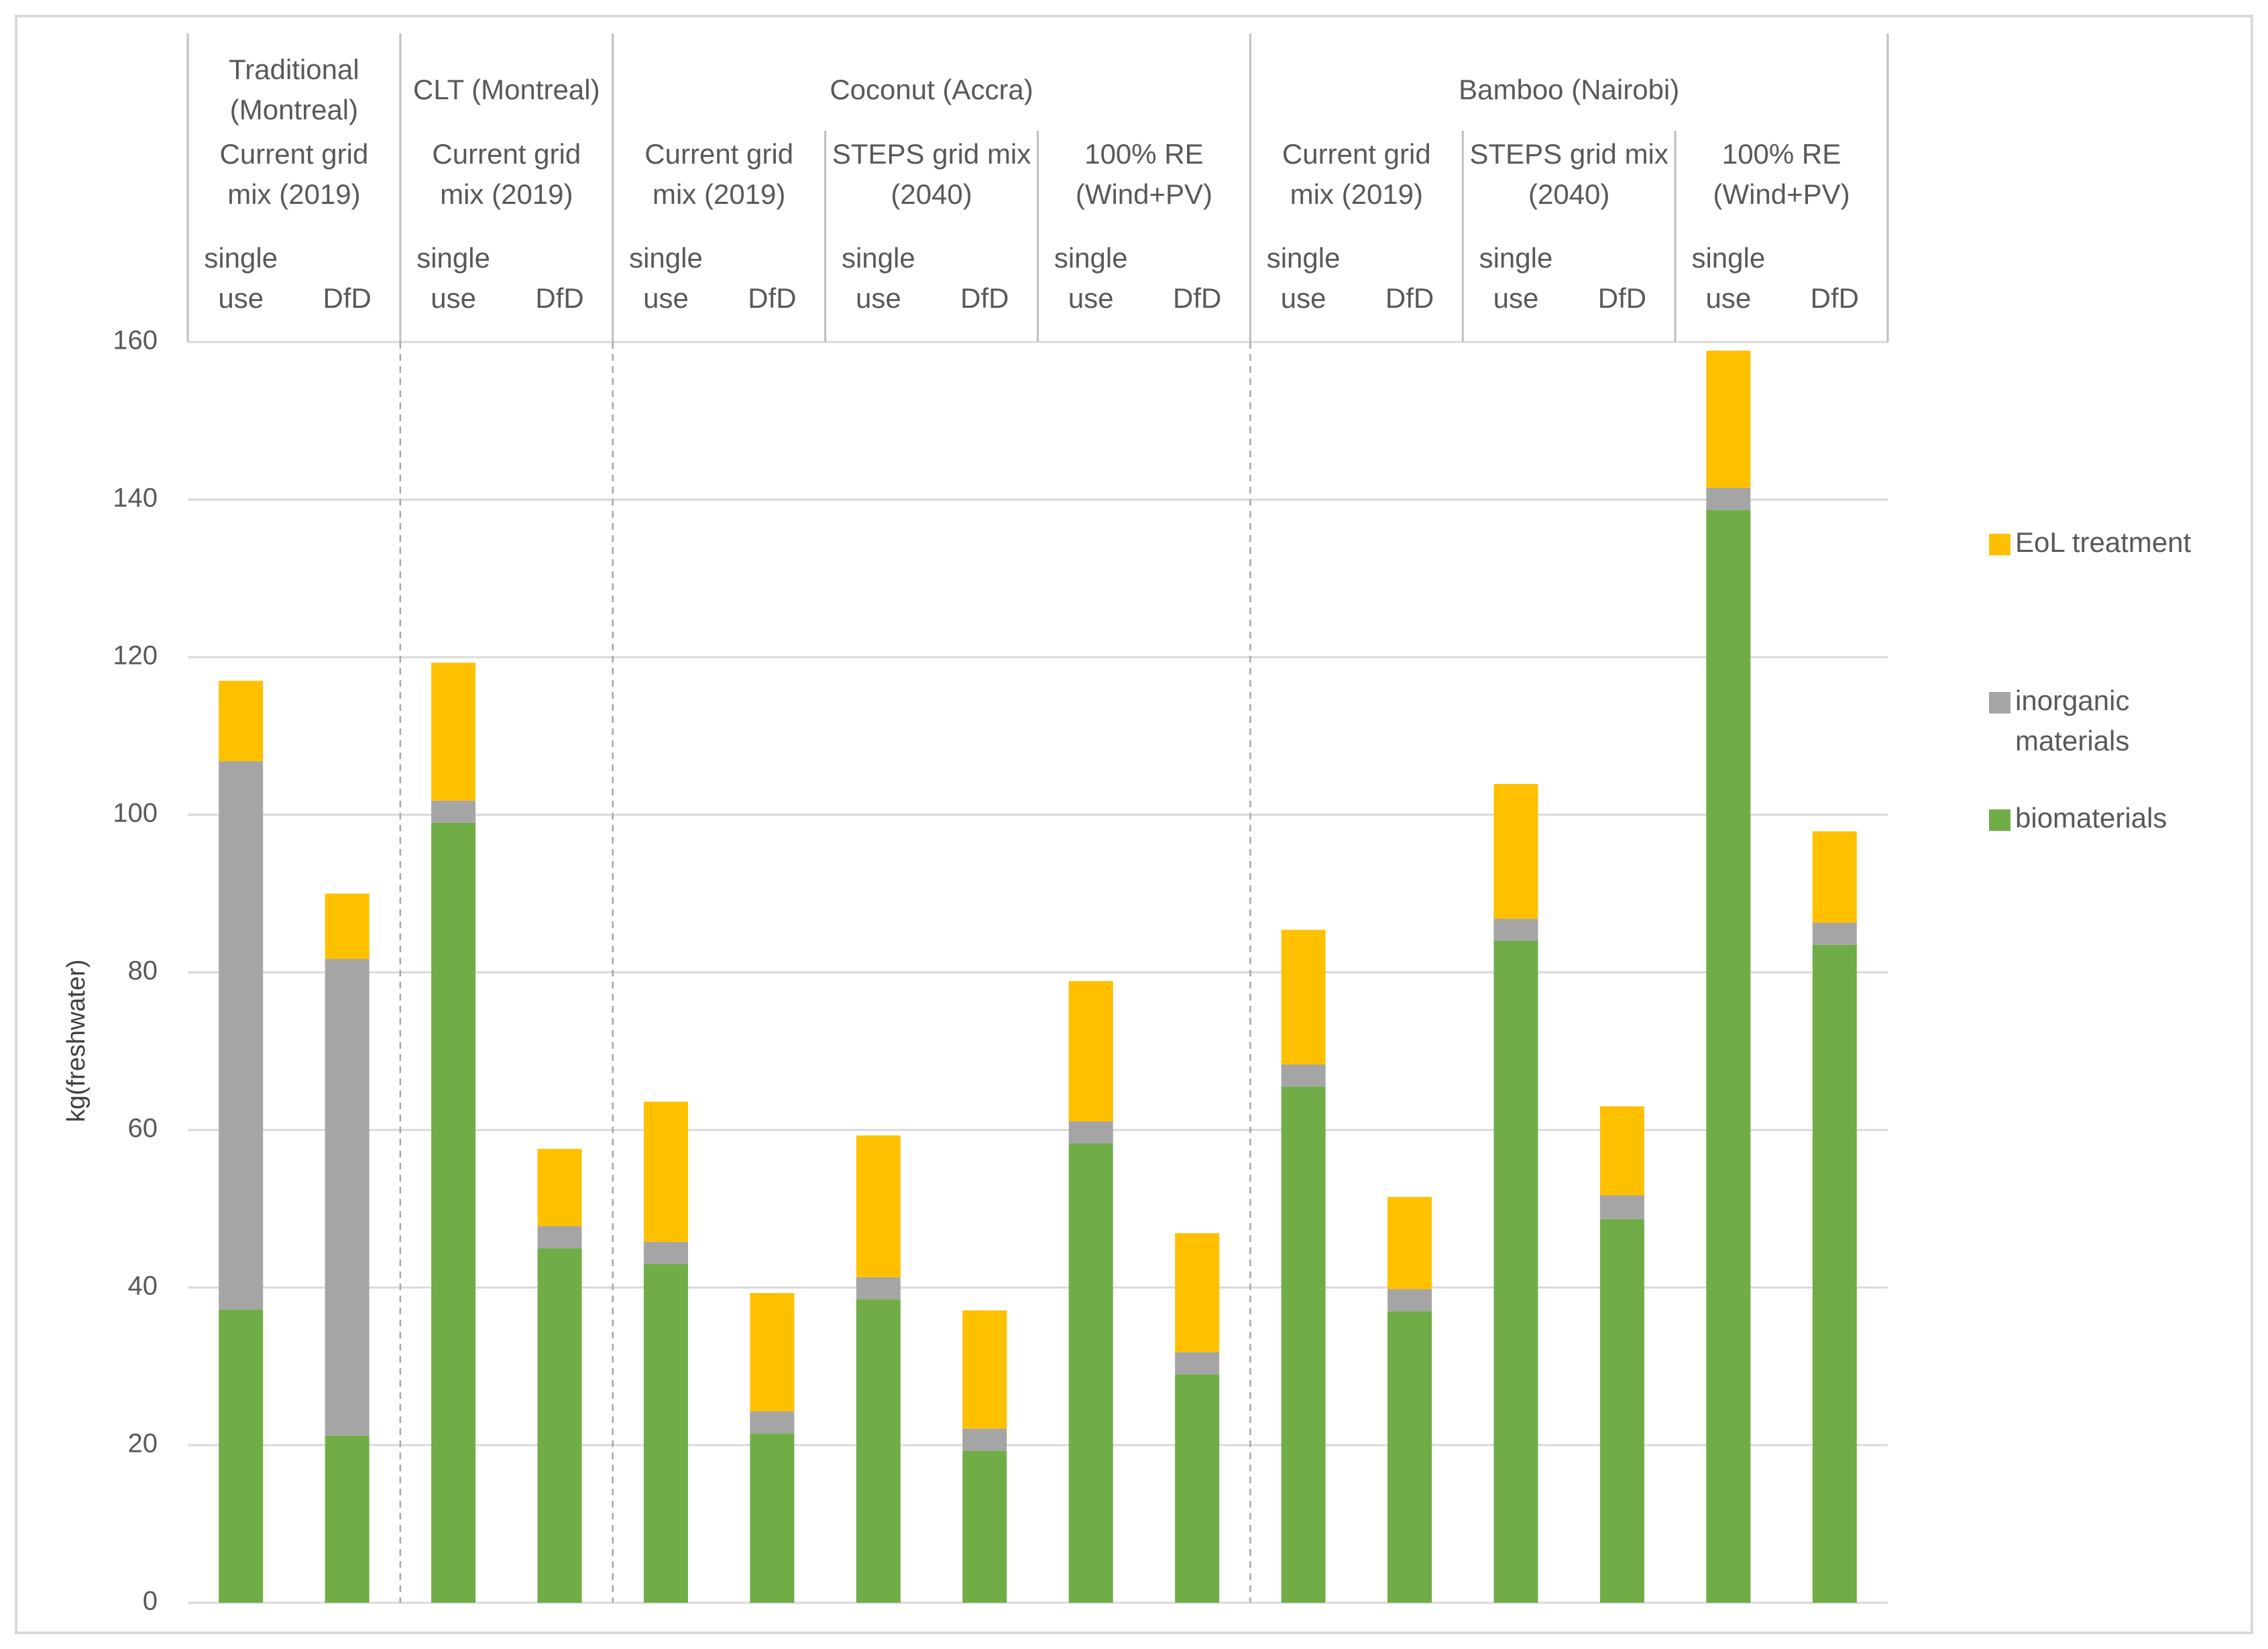  I want to click on group-label-line: Coconut (Accra), so click(932, 90).